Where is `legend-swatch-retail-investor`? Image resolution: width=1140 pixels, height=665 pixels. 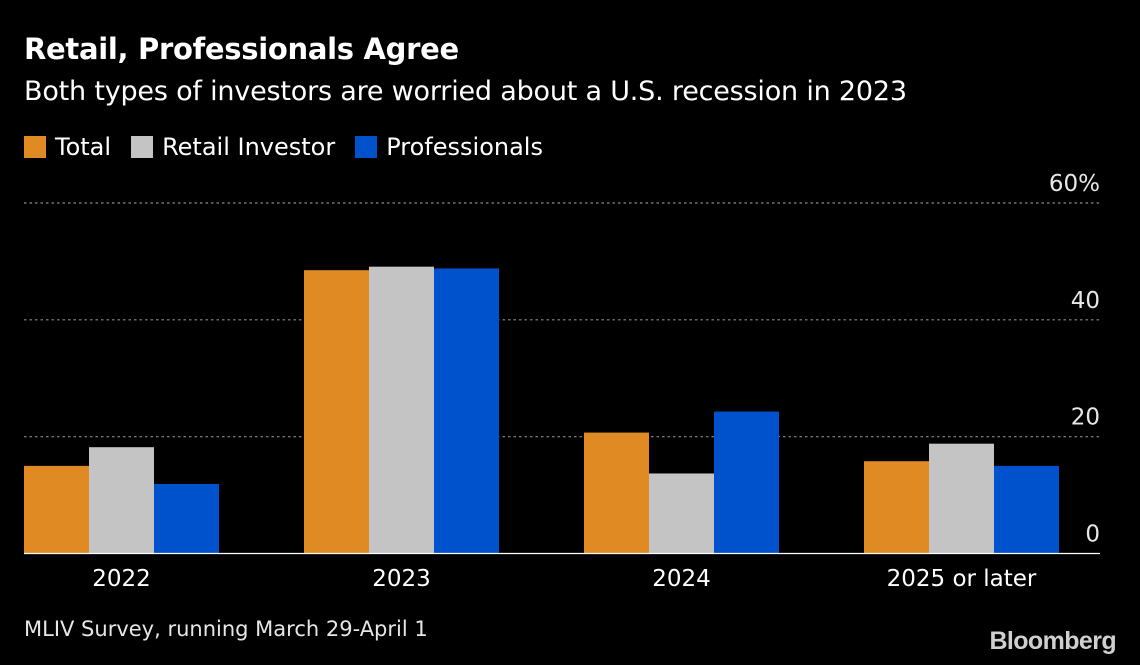
legend-swatch-retail-investor is located at coordinates (142, 147).